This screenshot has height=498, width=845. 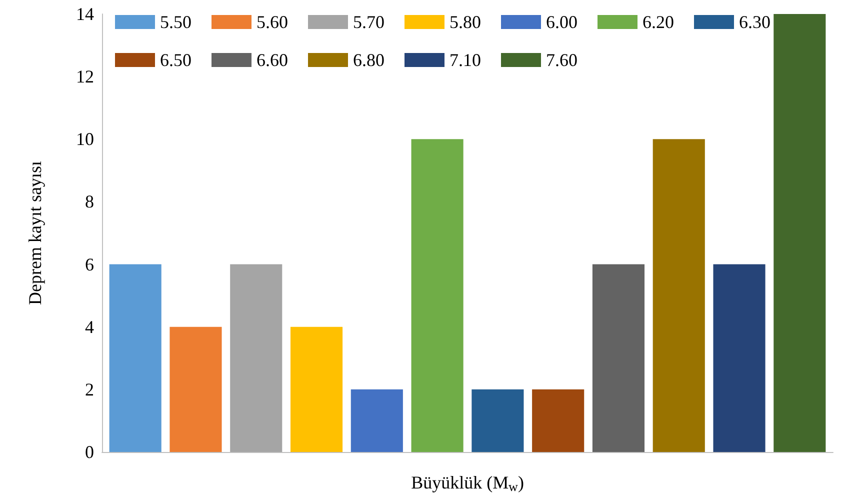 What do you see at coordinates (176, 22) in the screenshot?
I see `legend-label: 5.50` at bounding box center [176, 22].